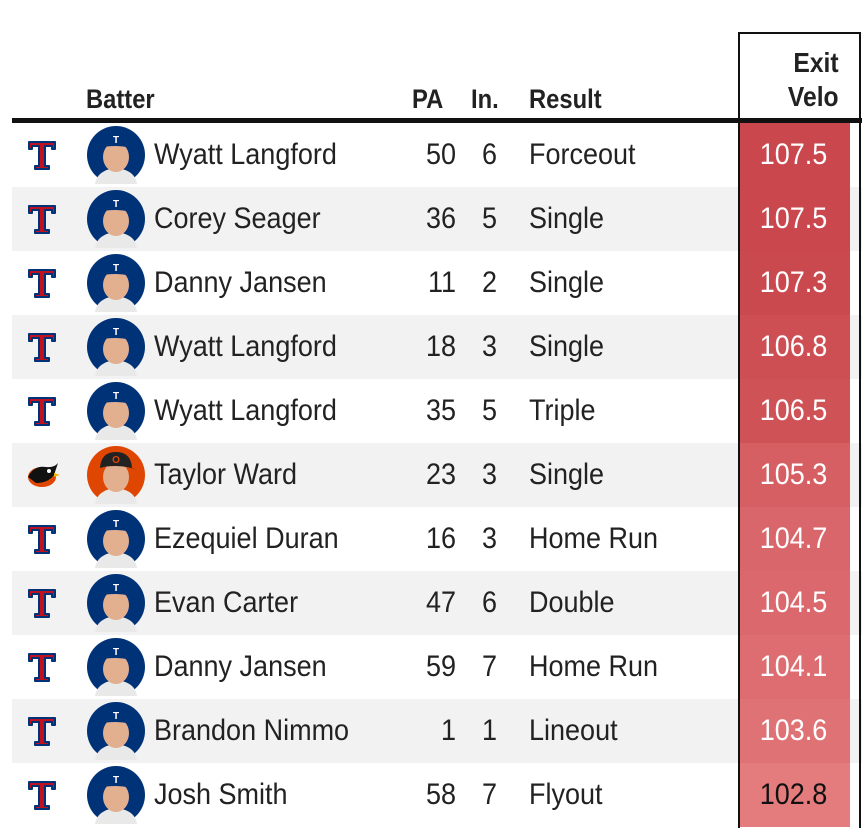  I want to click on table-row: T Wyatt Langford 50 6 Forceout 107.5, so click(437, 155).